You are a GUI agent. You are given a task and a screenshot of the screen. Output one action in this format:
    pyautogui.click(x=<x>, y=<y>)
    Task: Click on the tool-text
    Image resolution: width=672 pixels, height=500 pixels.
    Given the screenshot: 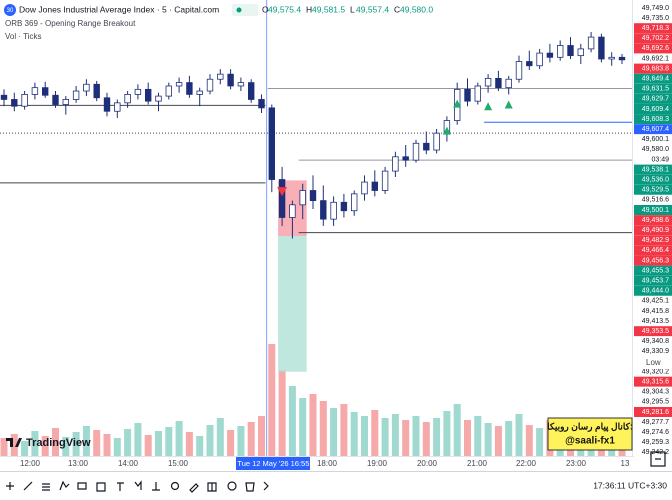 What is the action you would take?
    pyautogui.click(x=120, y=486)
    